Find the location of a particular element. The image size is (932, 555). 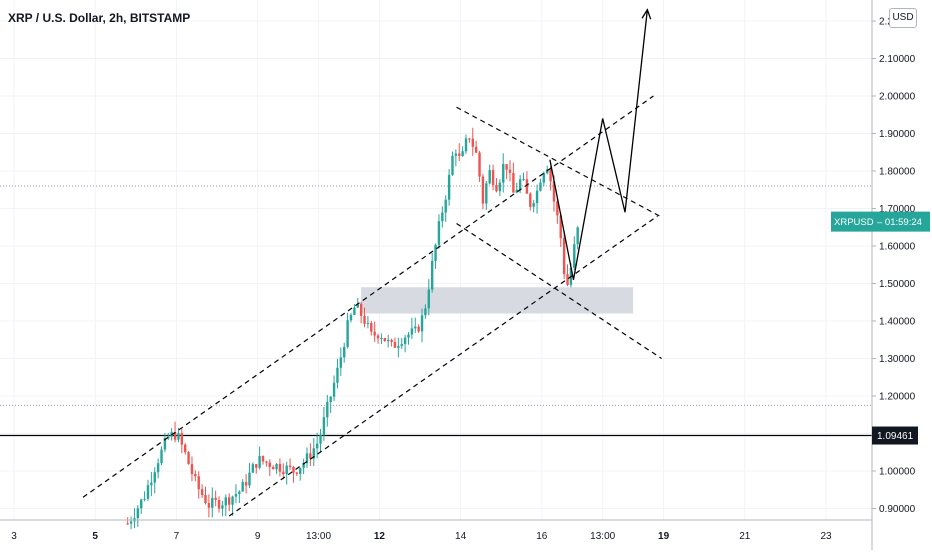

chart-title: XRP / U.S. Dollar, 2h, BITSTAMP is located at coordinates (99, 18).